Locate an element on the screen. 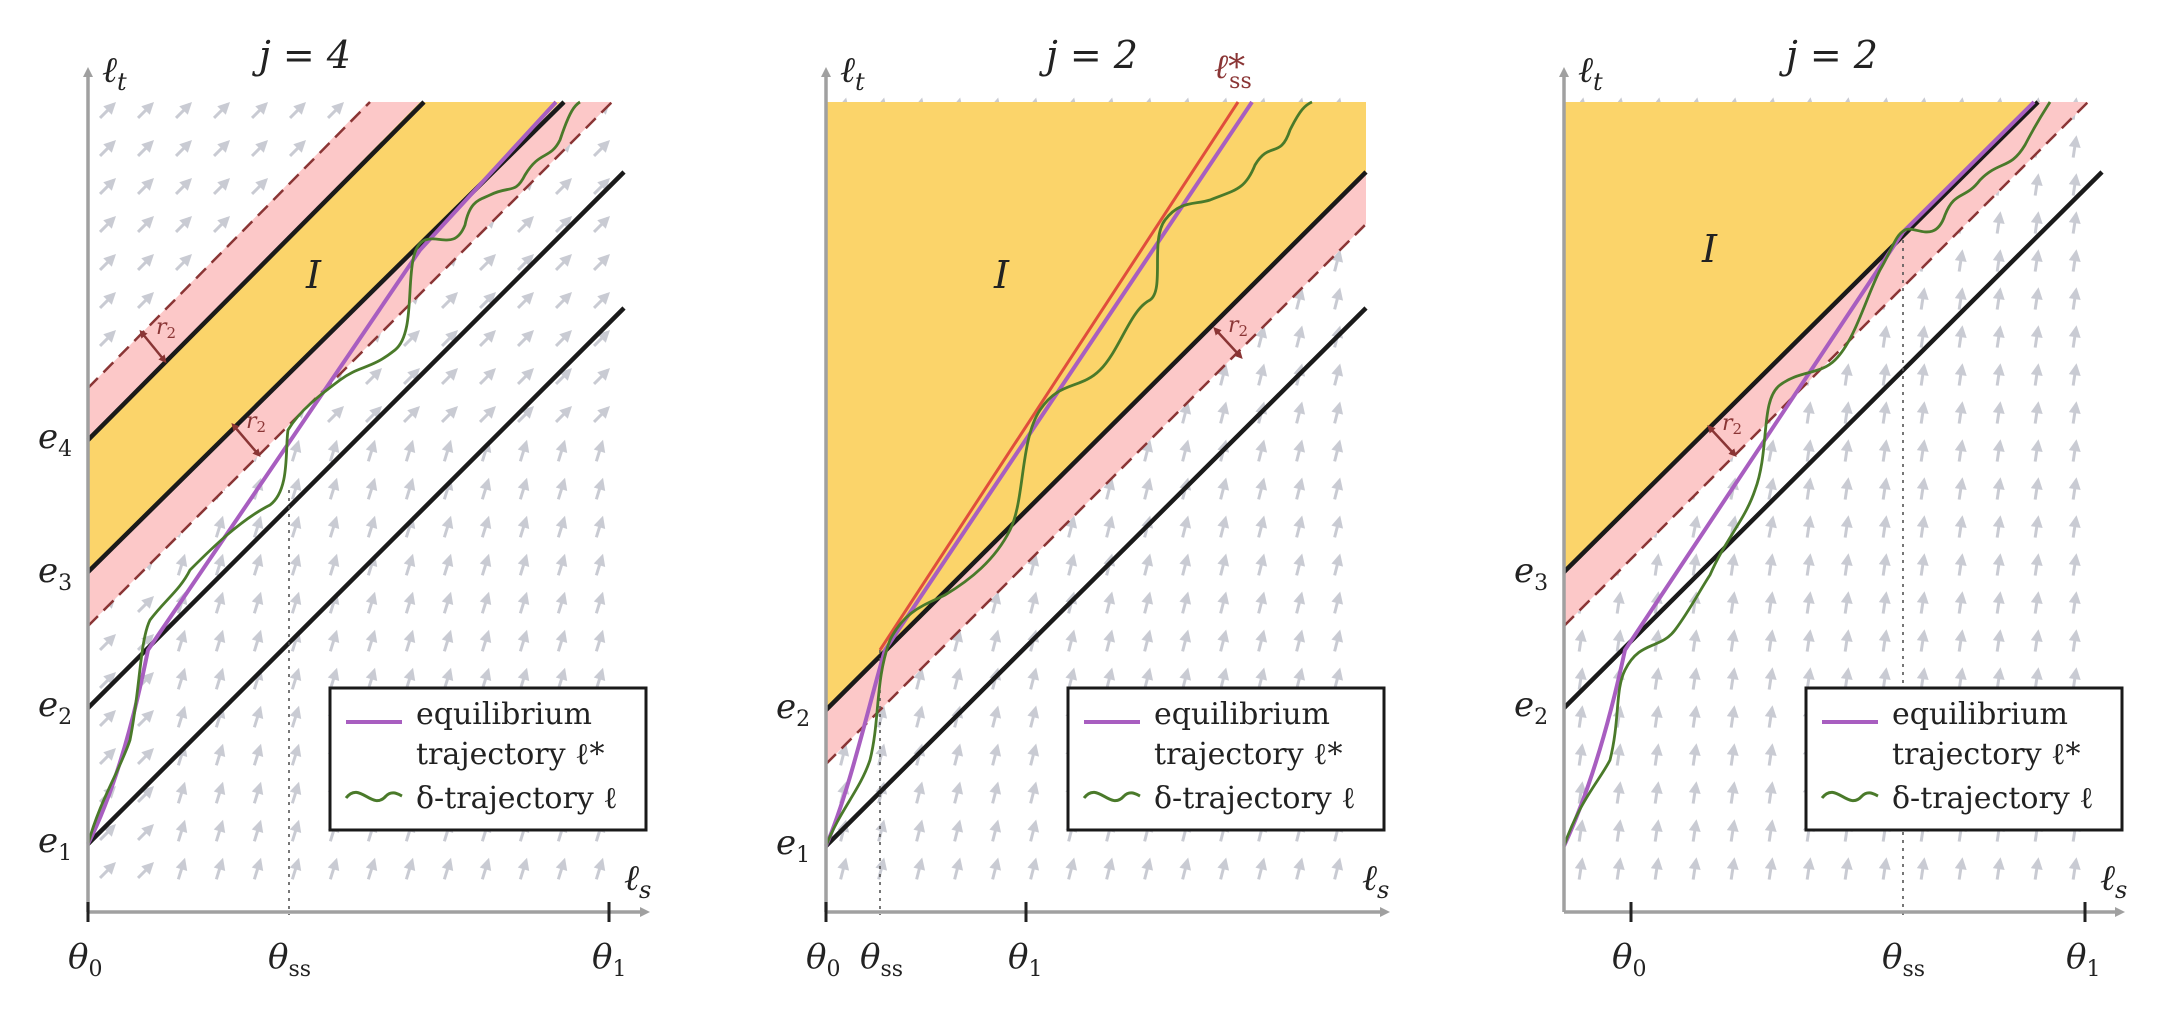  region-label: I is located at coordinates (313, 275).